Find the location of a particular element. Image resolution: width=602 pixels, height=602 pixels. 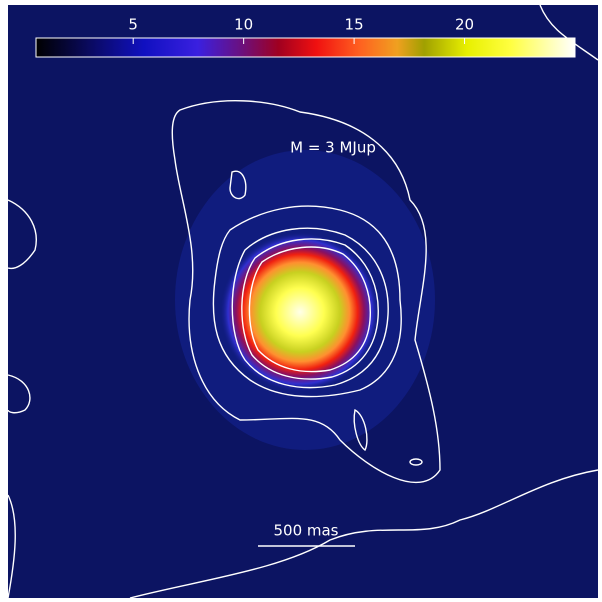

colorbar-tick-label: 10 is located at coordinates (243, 25).